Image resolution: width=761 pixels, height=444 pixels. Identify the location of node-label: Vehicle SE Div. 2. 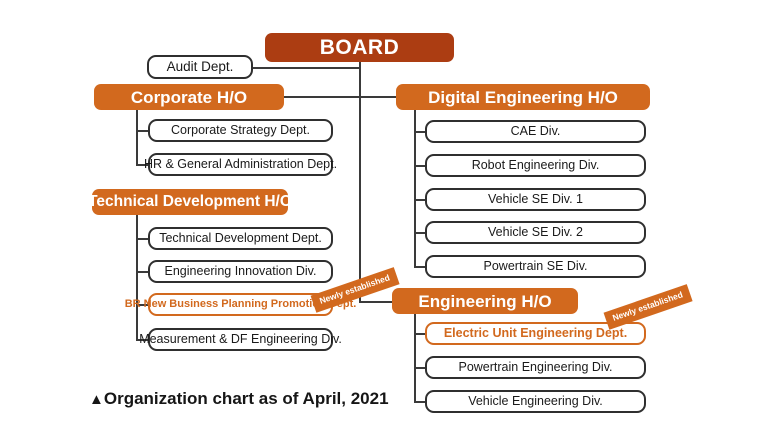
(535, 232).